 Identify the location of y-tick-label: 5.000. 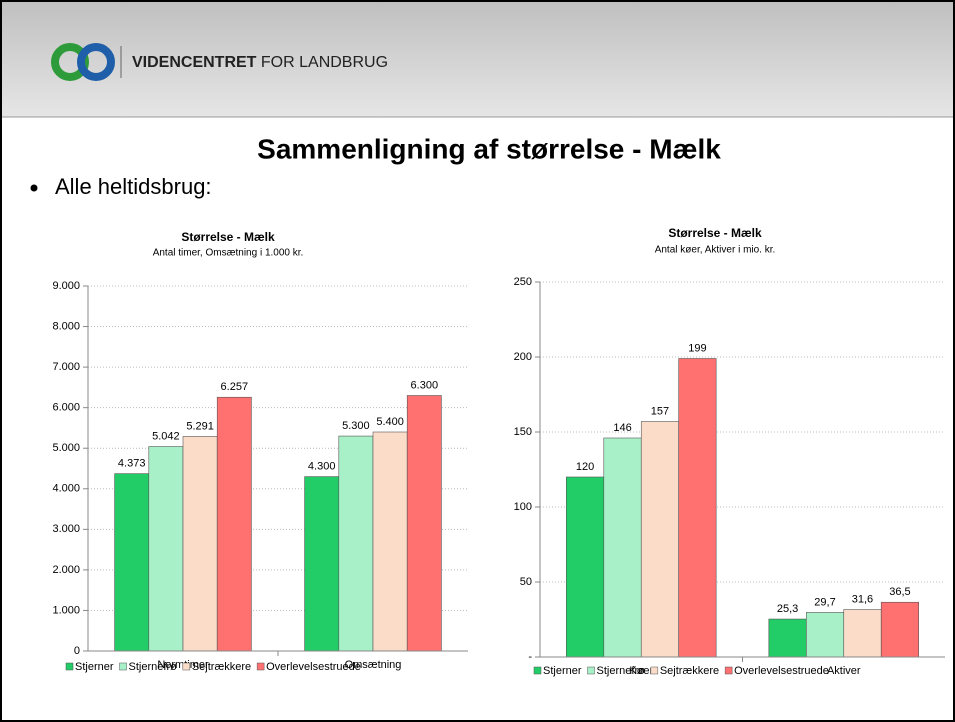
(66, 448).